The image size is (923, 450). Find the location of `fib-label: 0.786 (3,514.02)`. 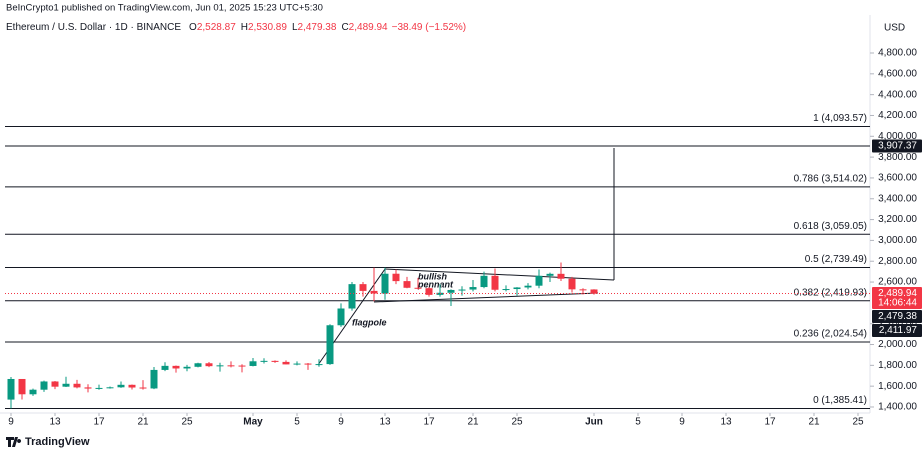

fib-label: 0.786 (3,514.02) is located at coordinates (830, 179).